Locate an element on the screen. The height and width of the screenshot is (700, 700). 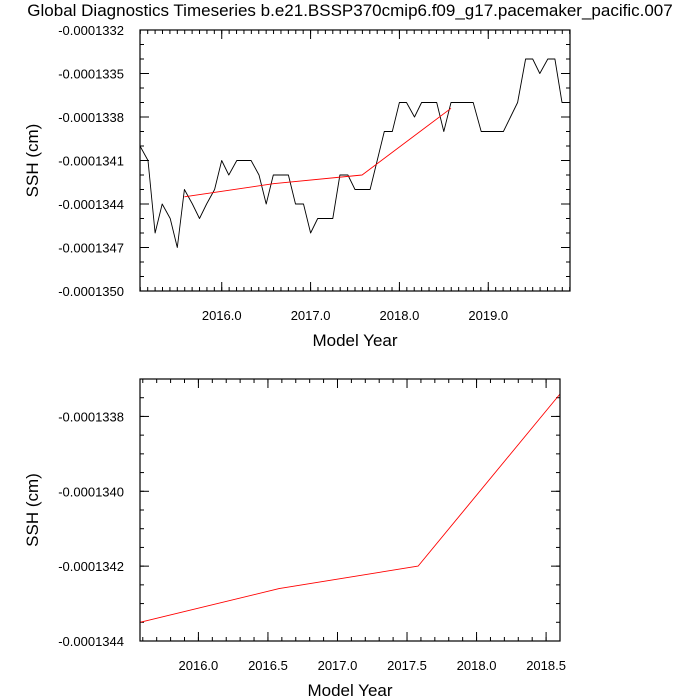
x-tick-label: 2017.5 is located at coordinates (407, 665).